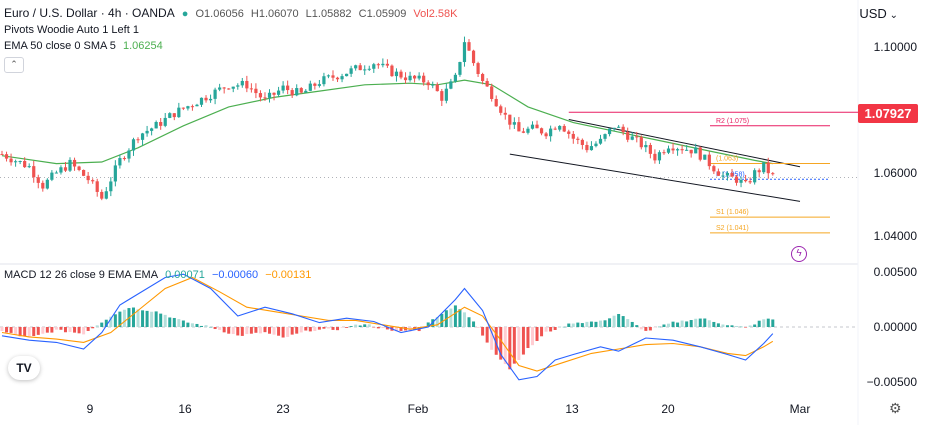  I want to click on gear-icon: ⚙, so click(895, 408).